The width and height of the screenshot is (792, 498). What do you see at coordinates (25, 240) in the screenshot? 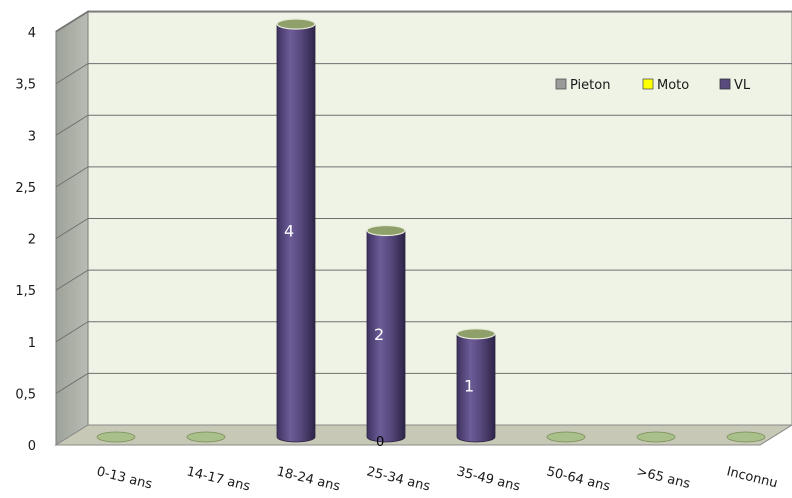
I see `y-axis-ticks: 0 0,5 1 1,5 2 2,5 3 3,5 4` at bounding box center [25, 240].